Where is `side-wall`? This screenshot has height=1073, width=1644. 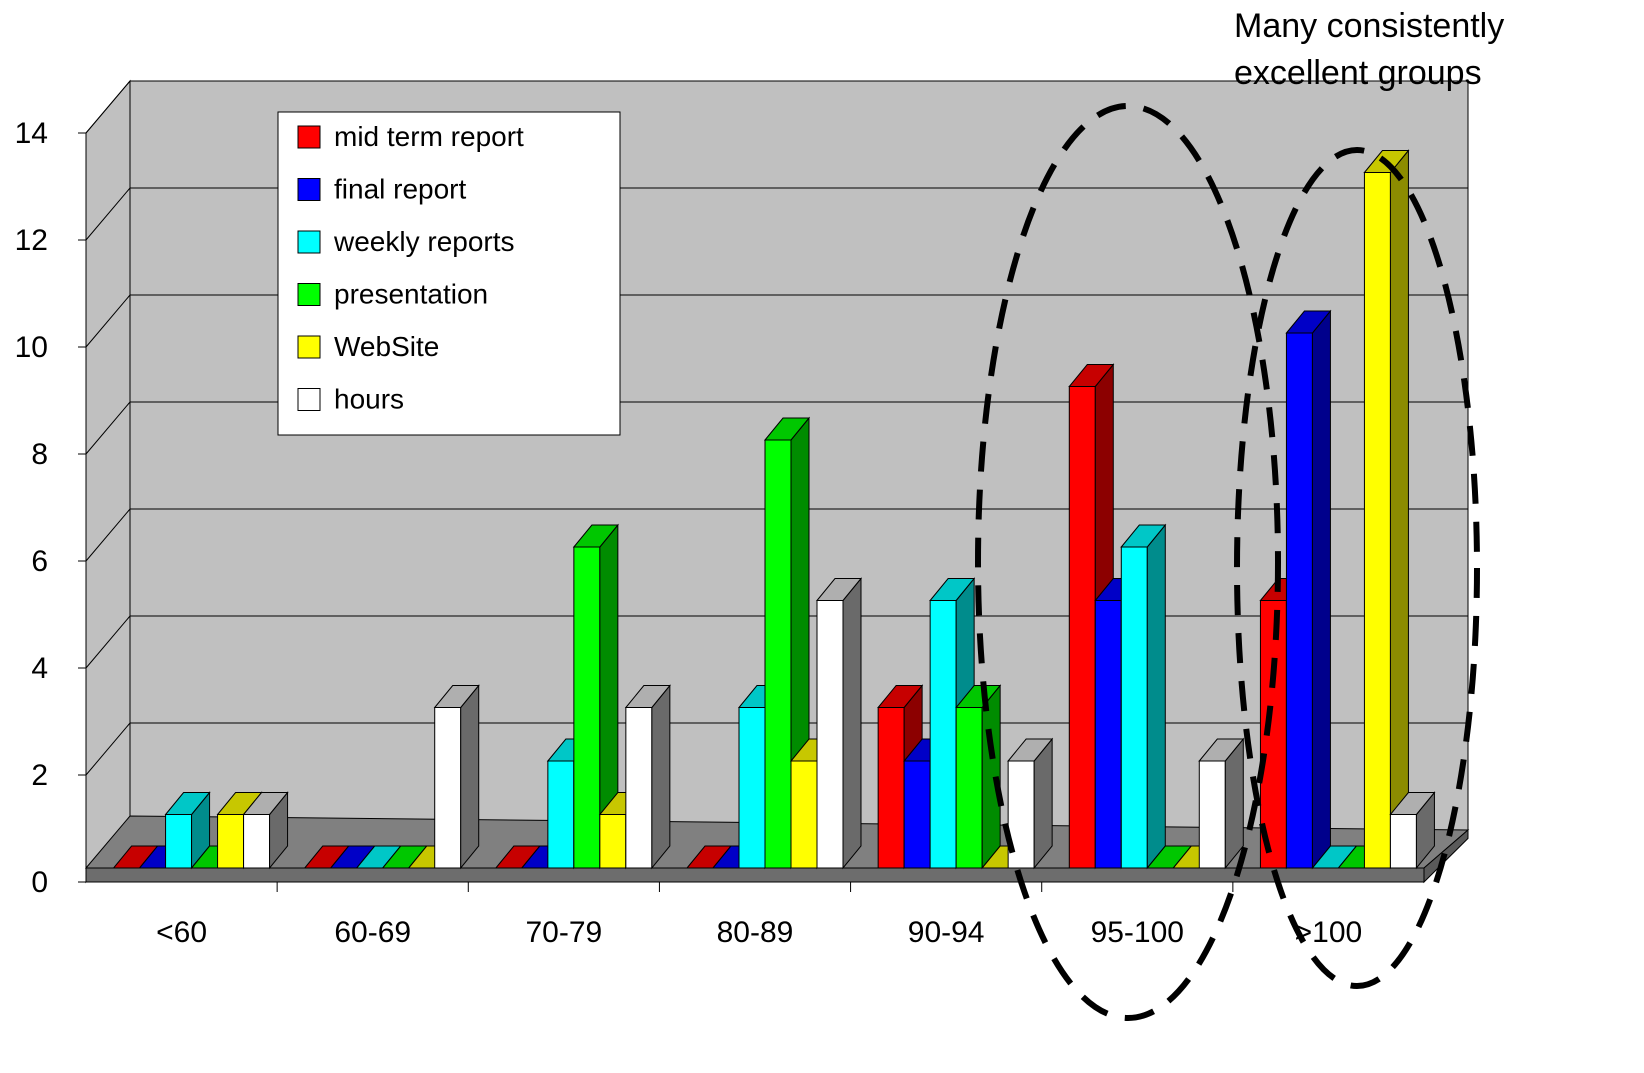 side-wall is located at coordinates (108, 481).